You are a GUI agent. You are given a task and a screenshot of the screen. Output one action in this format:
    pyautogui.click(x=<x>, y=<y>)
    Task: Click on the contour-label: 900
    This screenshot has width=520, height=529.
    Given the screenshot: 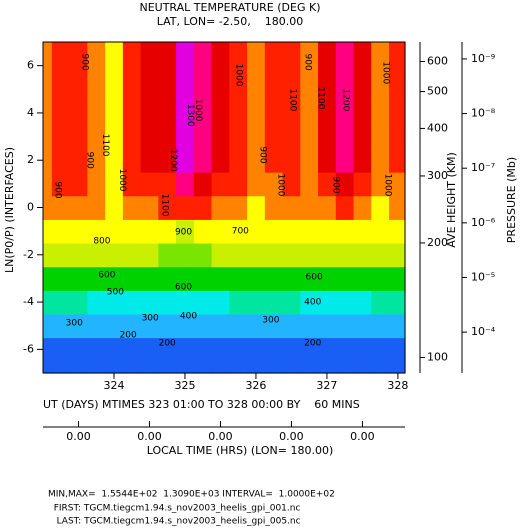 What is the action you would take?
    pyautogui.click(x=336, y=184)
    